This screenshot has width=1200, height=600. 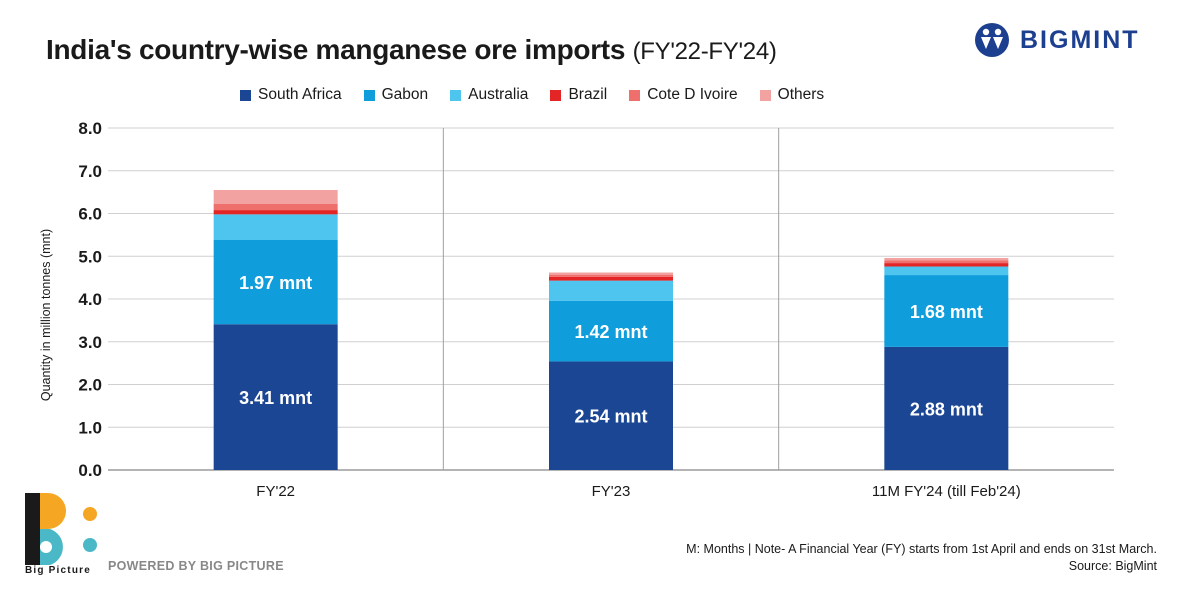 I want to click on data-label: 1.68 mnt, so click(x=946, y=312).